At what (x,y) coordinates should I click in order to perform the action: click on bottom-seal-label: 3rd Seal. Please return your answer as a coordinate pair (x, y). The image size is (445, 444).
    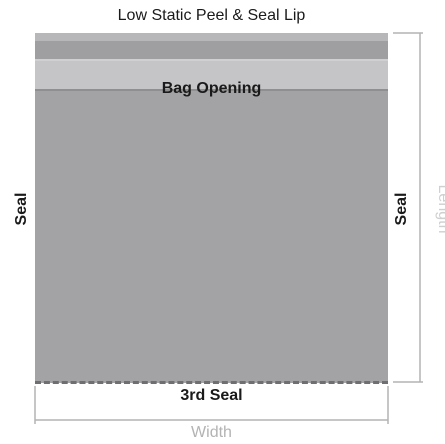
    Looking at the image, I should click on (211, 395).